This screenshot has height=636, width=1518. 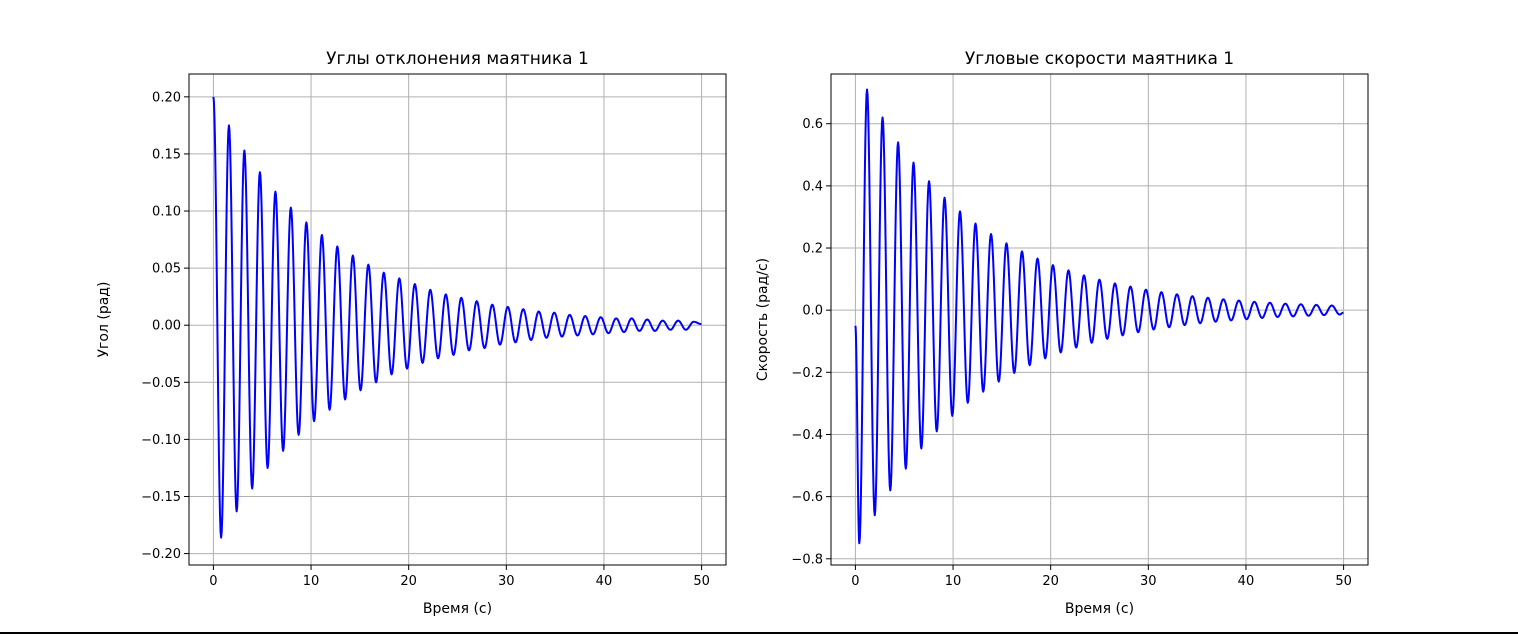 I want to click on y-tick-label: 0.15, so click(x=166, y=154).